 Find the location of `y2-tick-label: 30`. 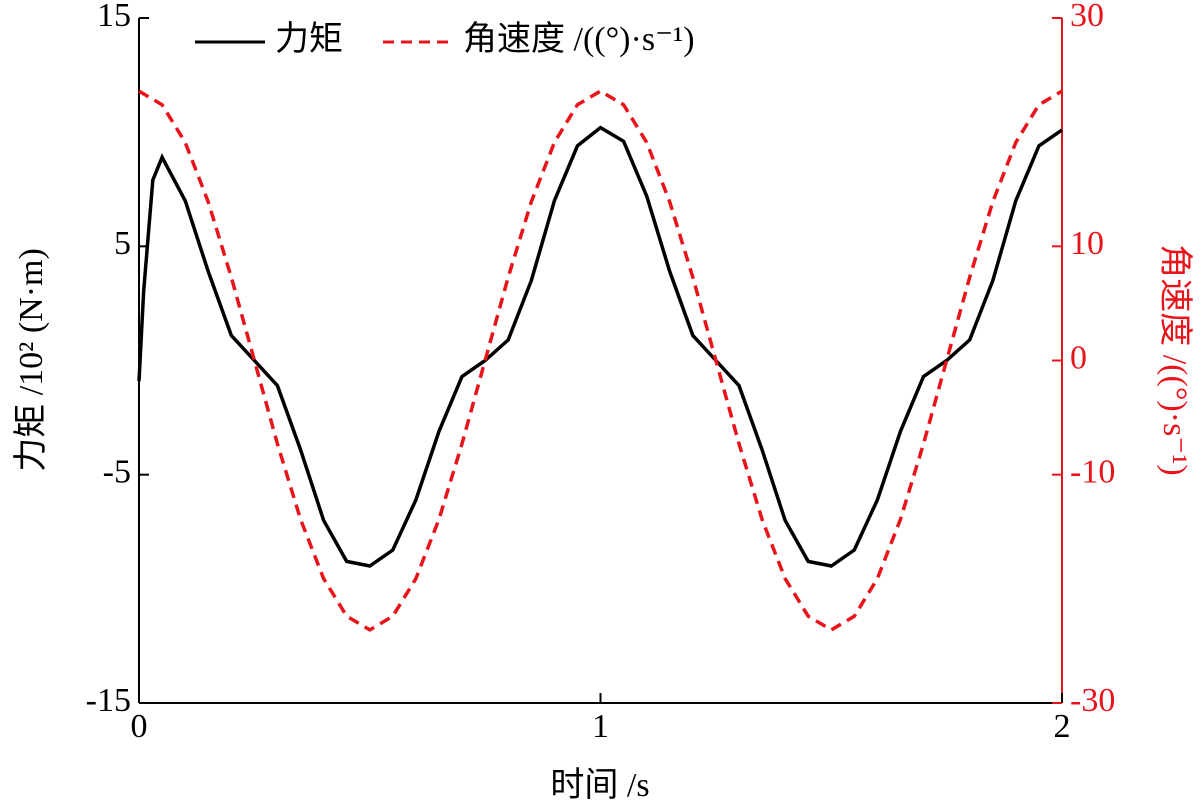

y2-tick-label: 30 is located at coordinates (1087, 17).